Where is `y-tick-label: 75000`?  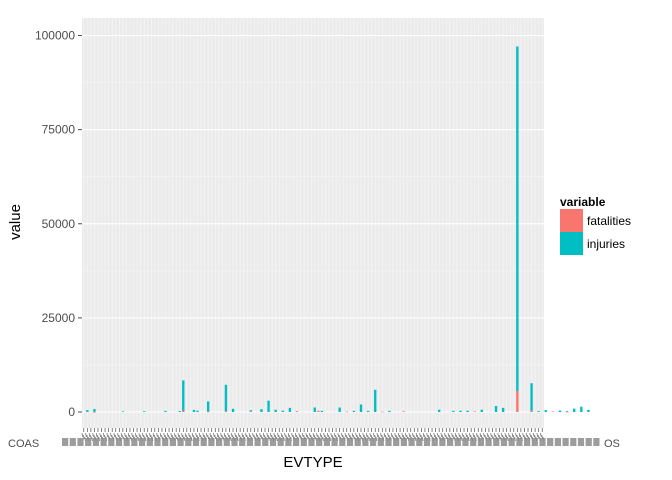 y-tick-label: 75000 is located at coordinates (59, 130).